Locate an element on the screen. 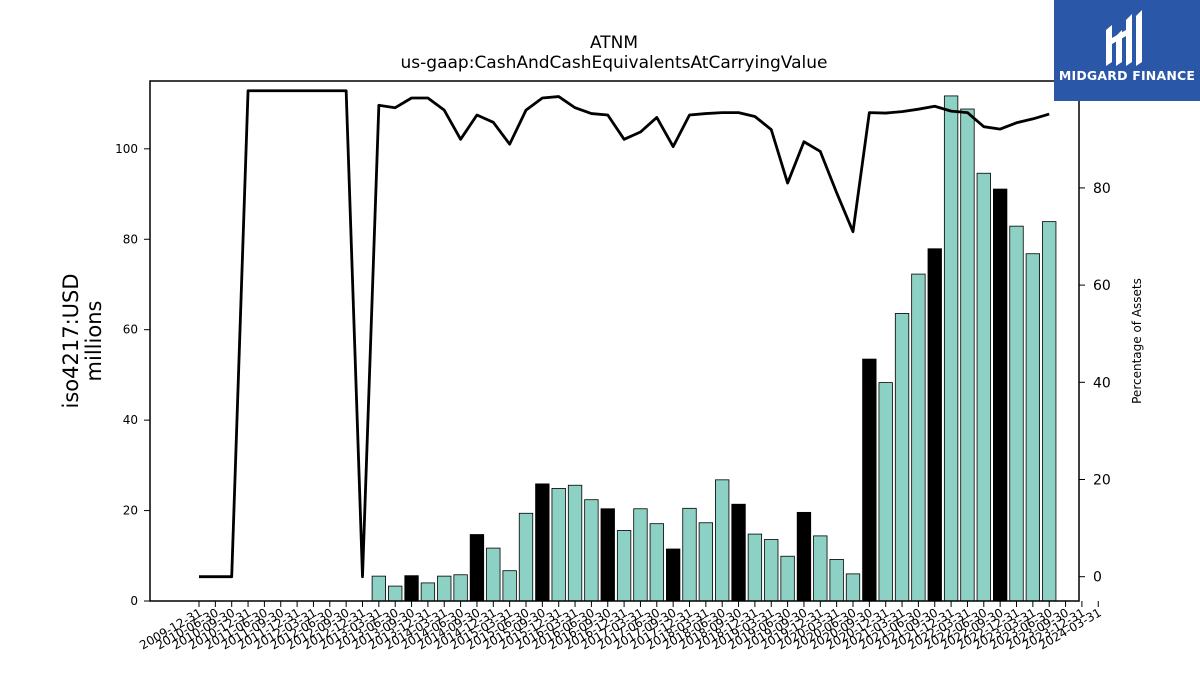 The image size is (1200, 675). y-tick-label: 100 is located at coordinates (126, 149).